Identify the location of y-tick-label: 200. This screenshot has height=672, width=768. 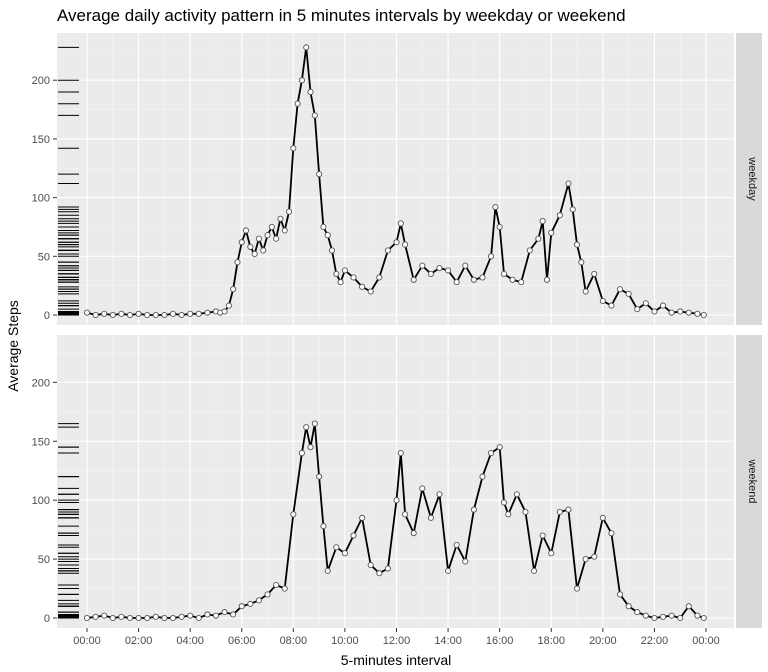
(41, 81).